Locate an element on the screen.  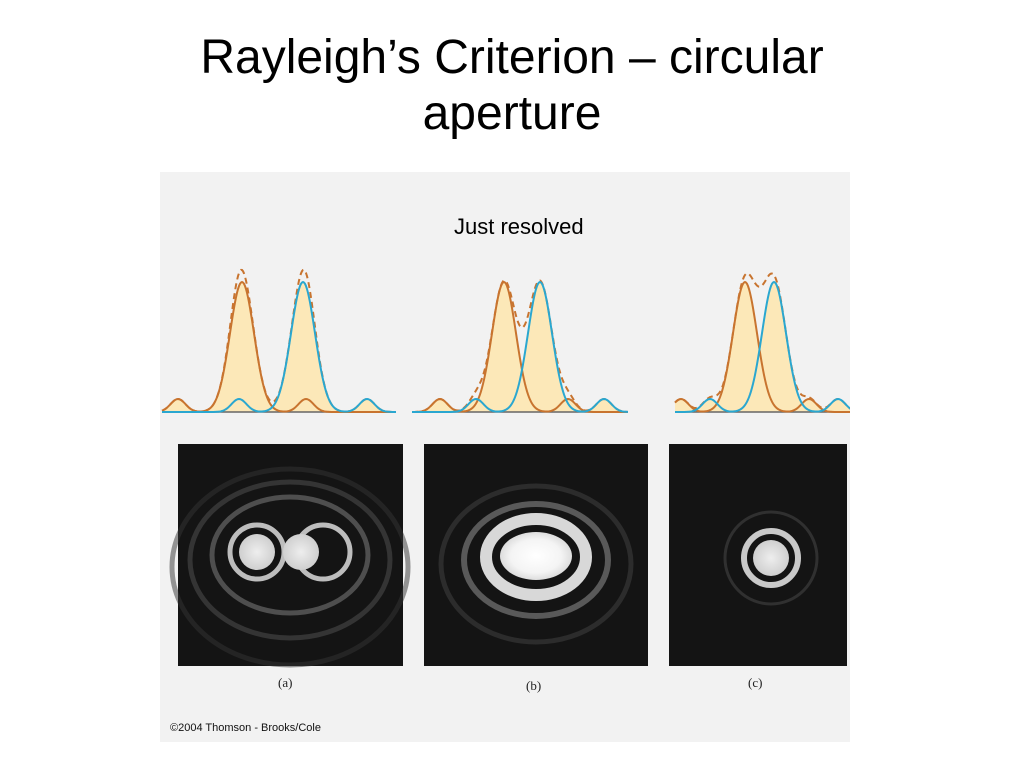
diffraction-pattern-b is located at coordinates (536, 555).